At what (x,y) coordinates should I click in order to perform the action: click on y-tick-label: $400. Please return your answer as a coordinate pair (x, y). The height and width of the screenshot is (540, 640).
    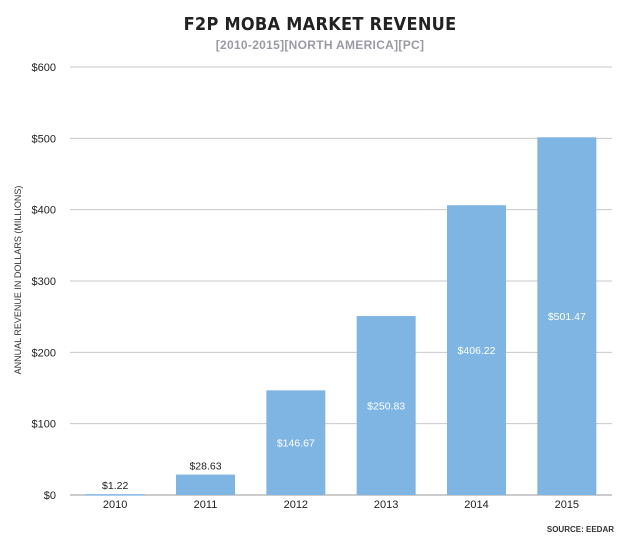
    Looking at the image, I should click on (44, 211).